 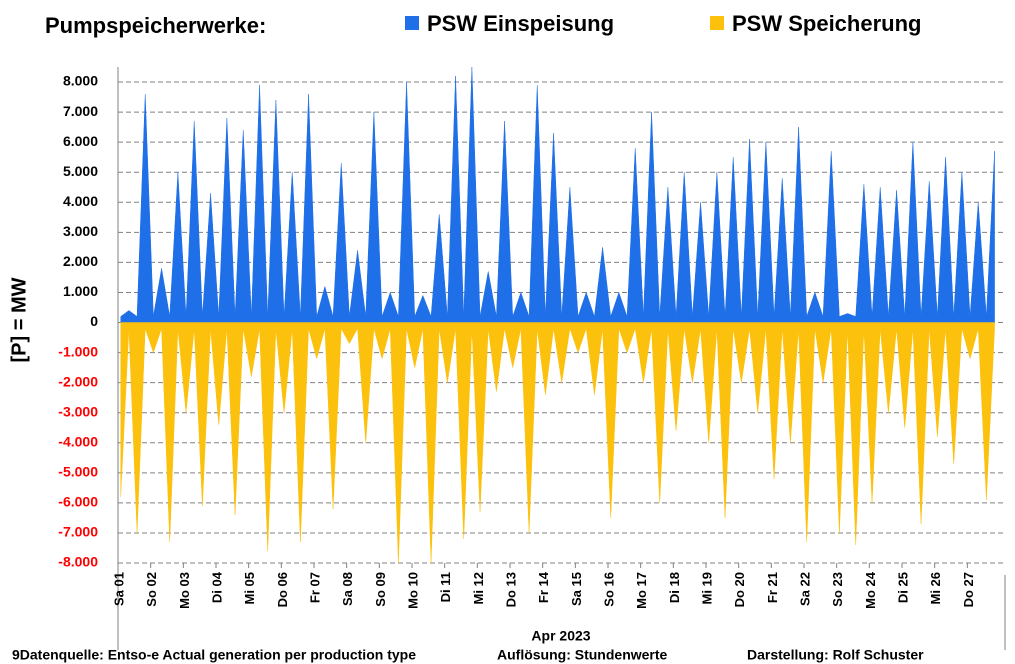 What do you see at coordinates (835, 655) in the screenshot?
I see `footer-author: Darstellung: Rolf Schuster` at bounding box center [835, 655].